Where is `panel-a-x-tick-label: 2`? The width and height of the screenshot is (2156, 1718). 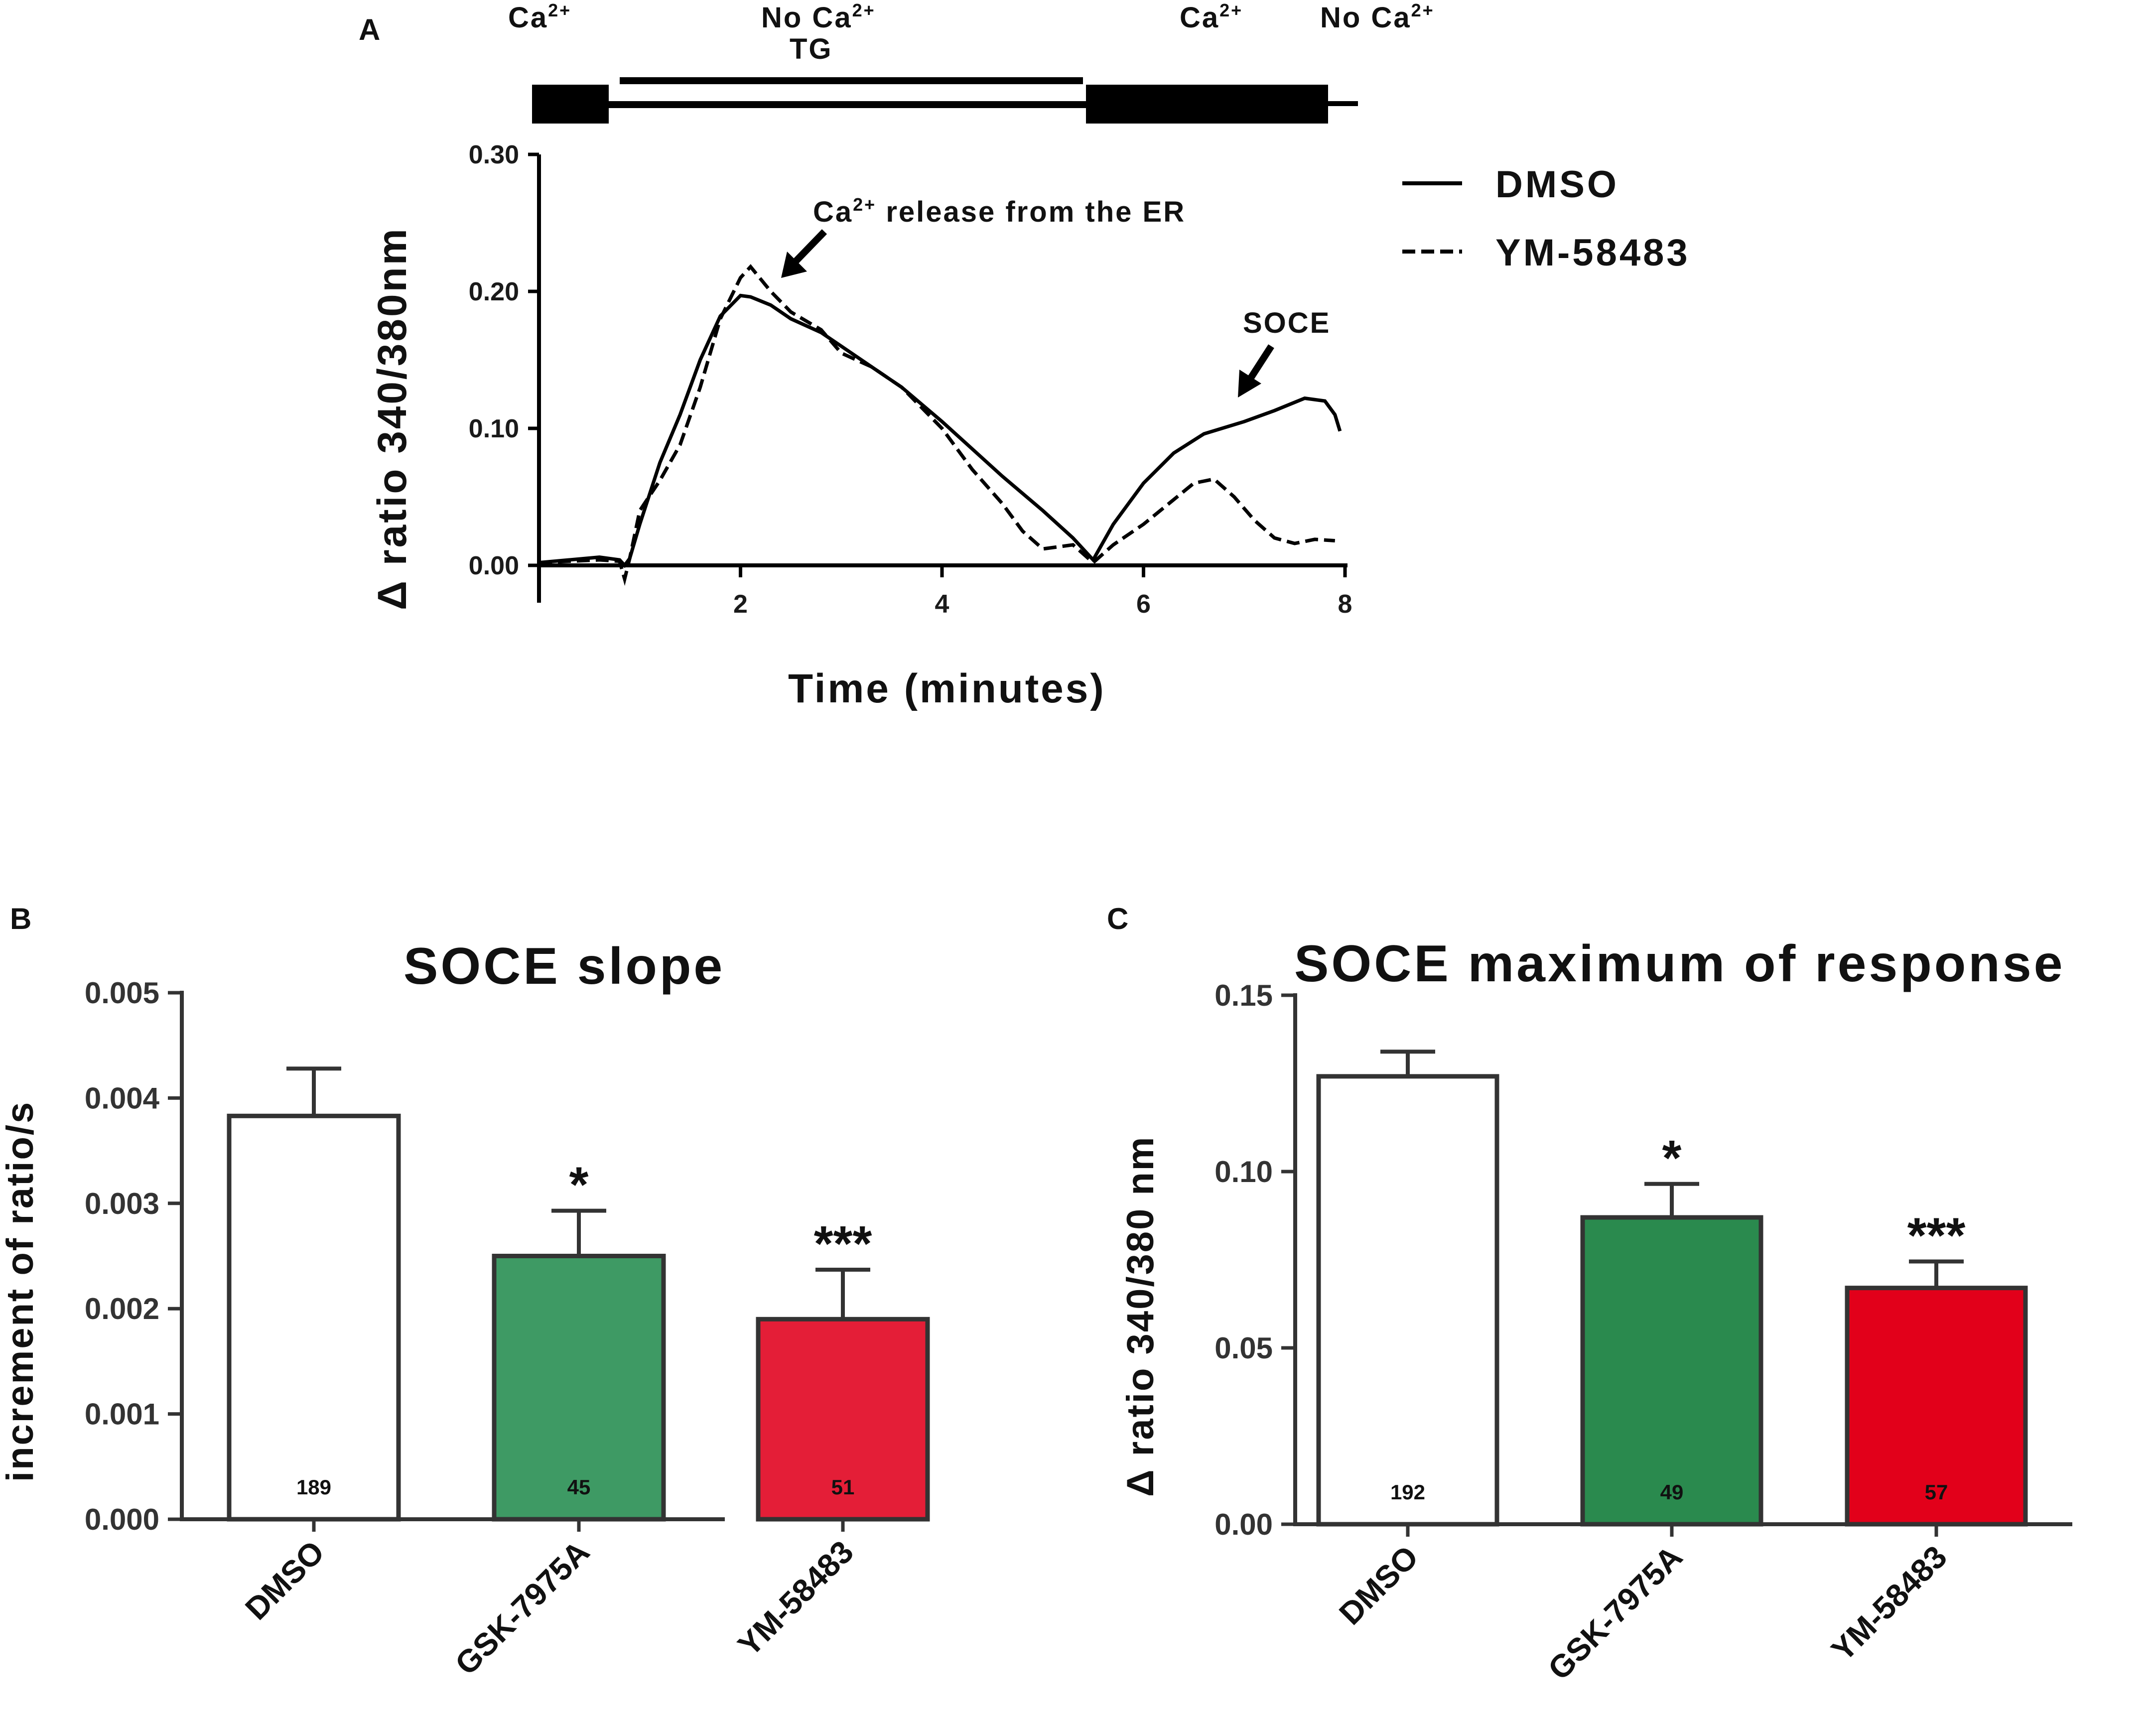 panel-a-x-tick-label: 2 is located at coordinates (740, 604).